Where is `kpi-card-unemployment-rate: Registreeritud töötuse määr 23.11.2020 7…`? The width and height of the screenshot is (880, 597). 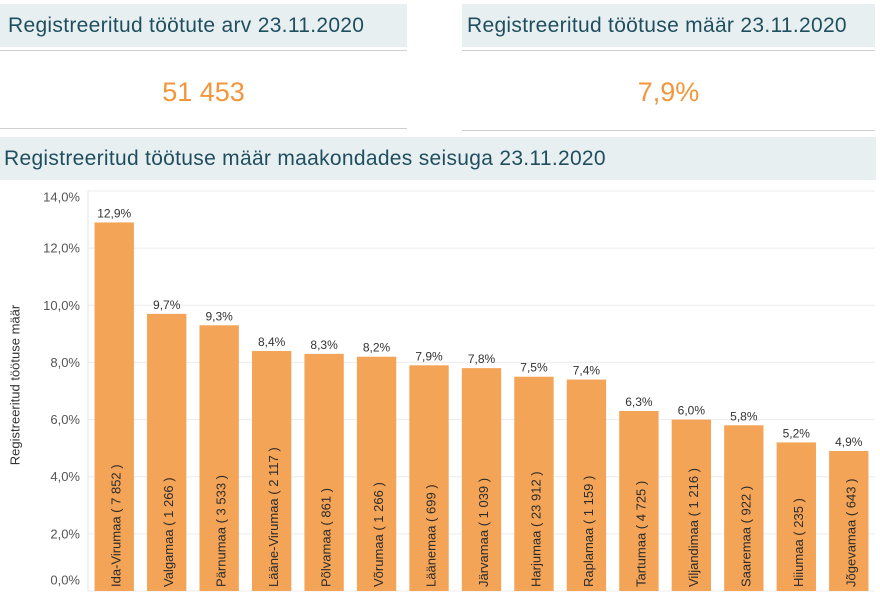
kpi-card-unemployment-rate: Registreeritud töötuse määr 23.11.2020 7… is located at coordinates (668, 66).